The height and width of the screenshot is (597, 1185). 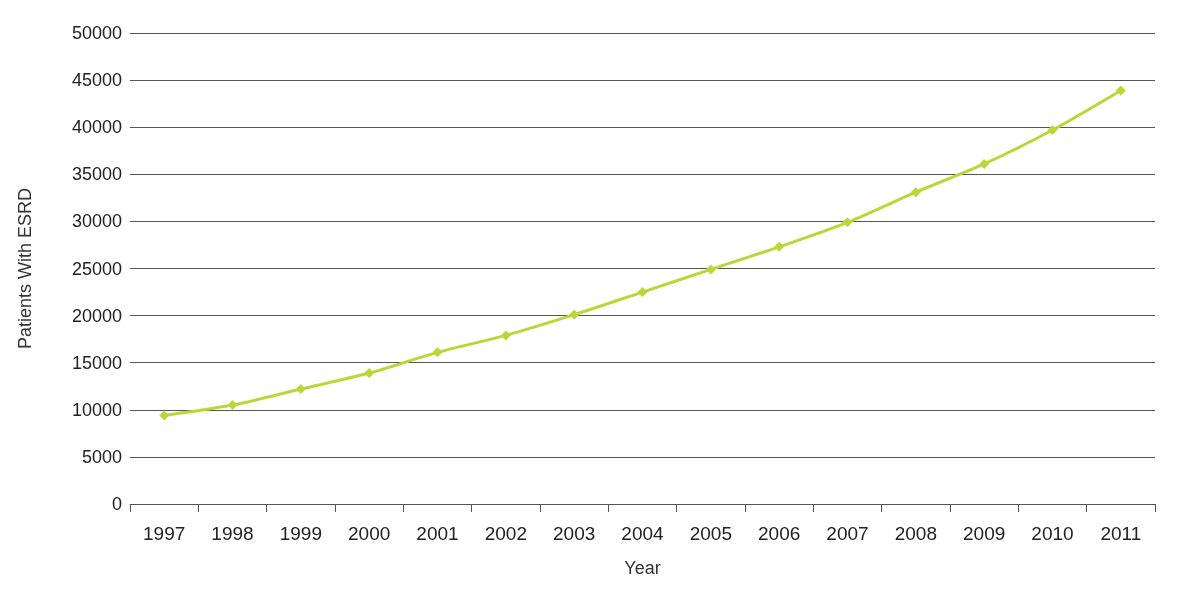 I want to click on x-tick-label: 1998, so click(x=232, y=533).